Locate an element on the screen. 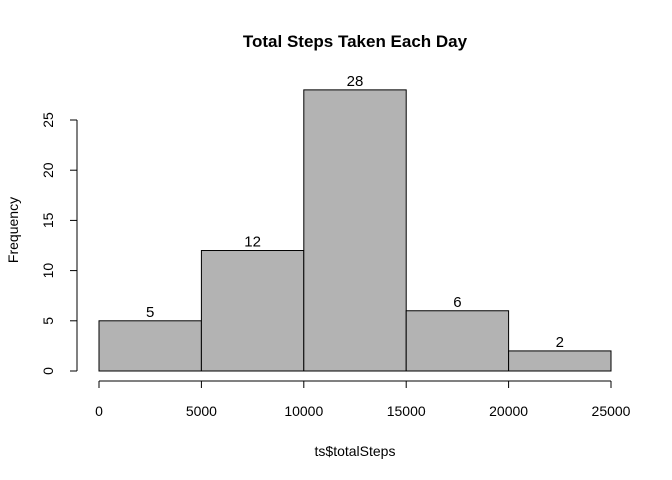  y-tick-label-3: 15 is located at coordinates (48, 220).